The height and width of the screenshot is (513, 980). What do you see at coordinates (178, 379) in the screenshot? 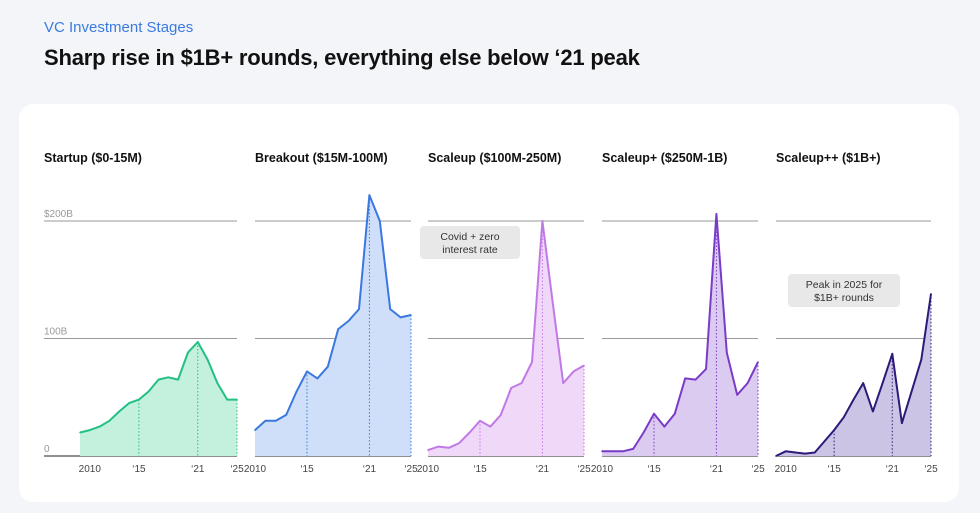
I see `point-1-2019` at bounding box center [178, 379].